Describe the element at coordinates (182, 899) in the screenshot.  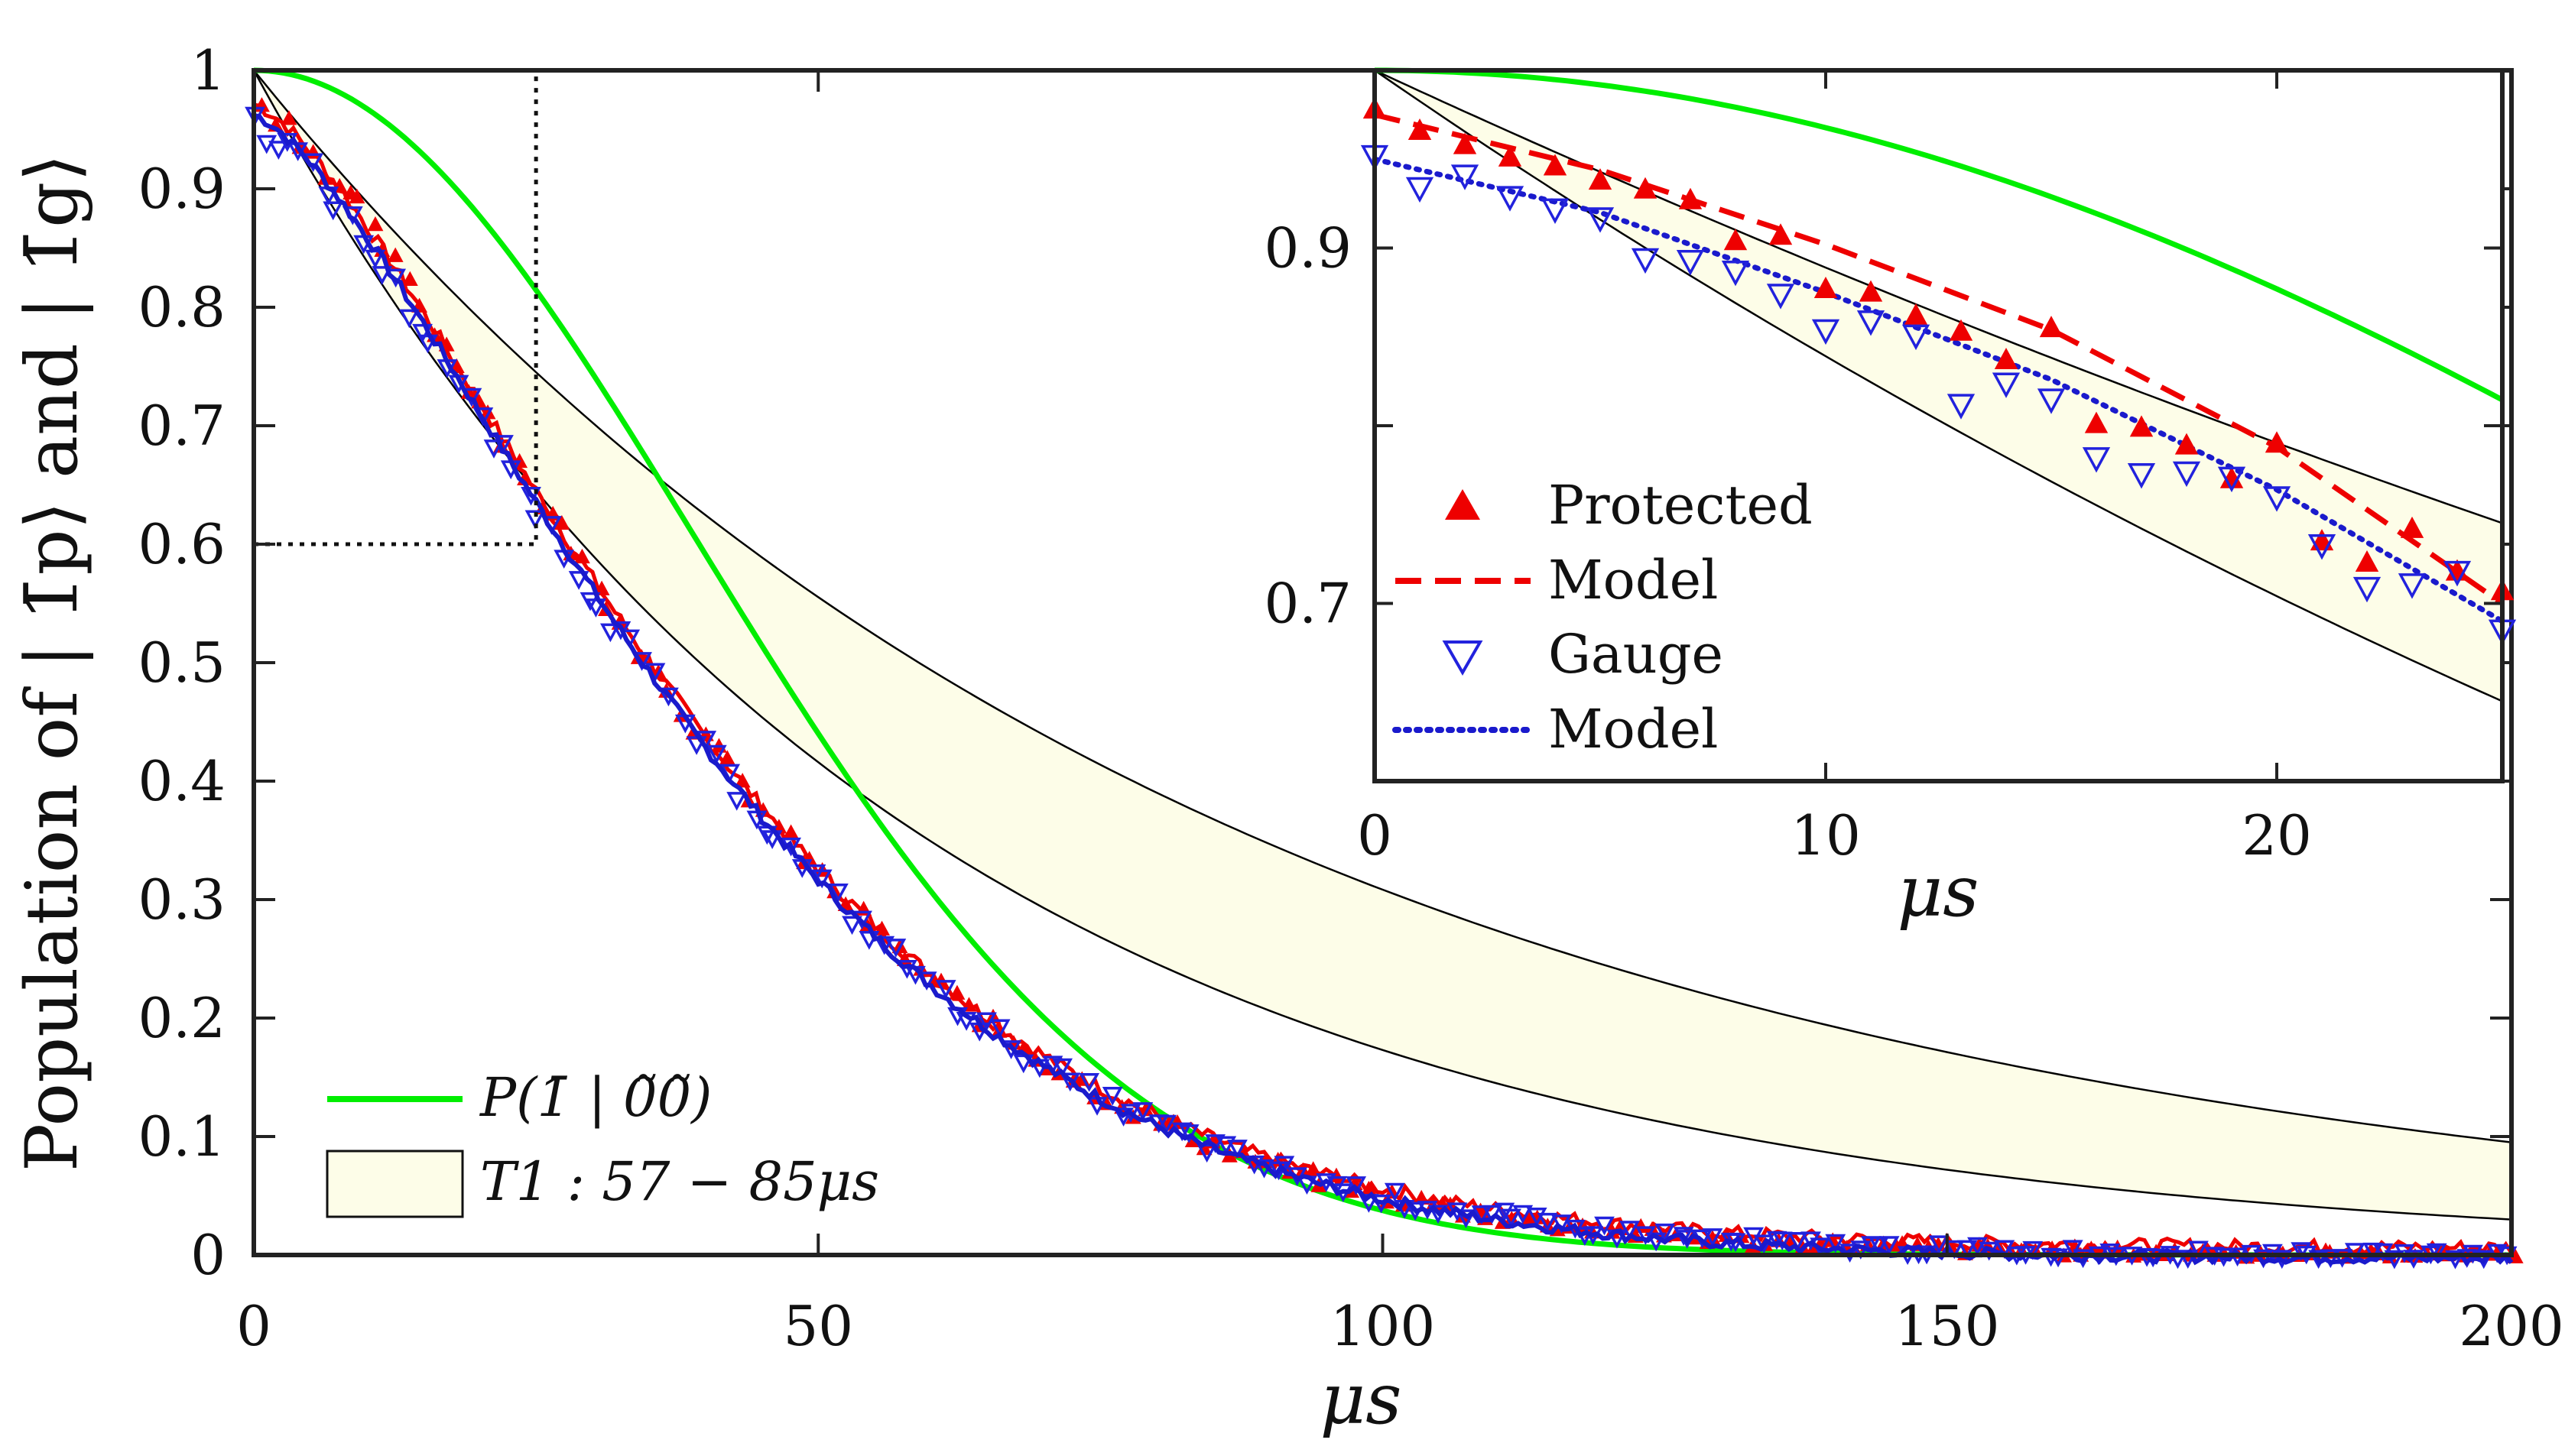
I see `main-y-tick-label: 0.3` at that location.